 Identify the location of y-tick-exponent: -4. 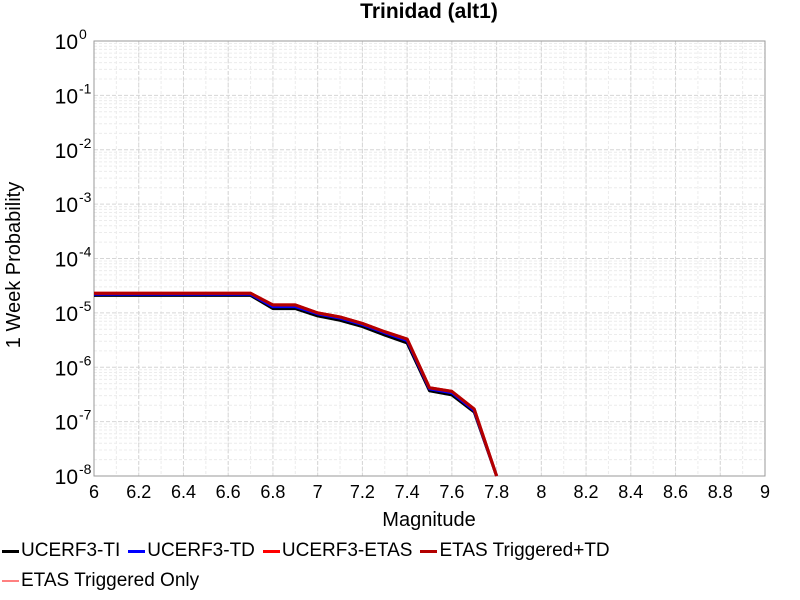
(85, 252).